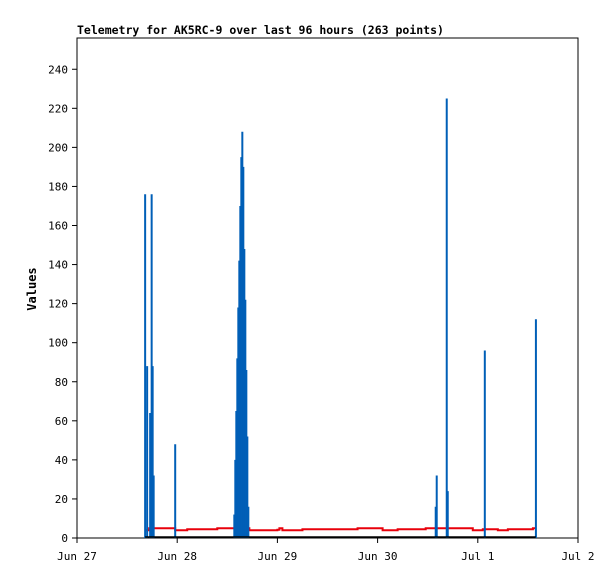 The width and height of the screenshot is (615, 579). Describe the element at coordinates (58, 226) in the screenshot. I see `y-tick-label: 160` at that location.